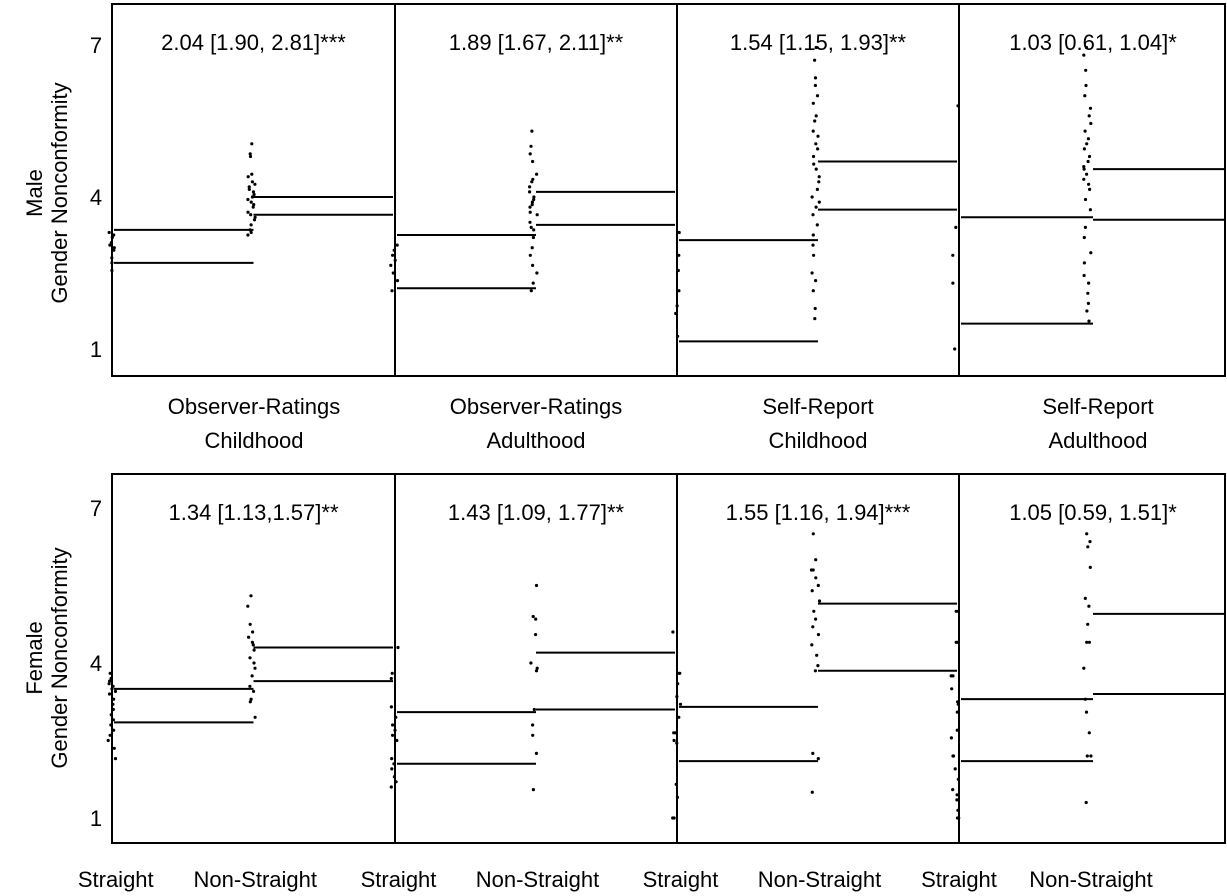 This screenshot has width=1227, height=896. Describe the element at coordinates (34, 193) in the screenshot. I see `ylabel-male-line1: Male` at that location.